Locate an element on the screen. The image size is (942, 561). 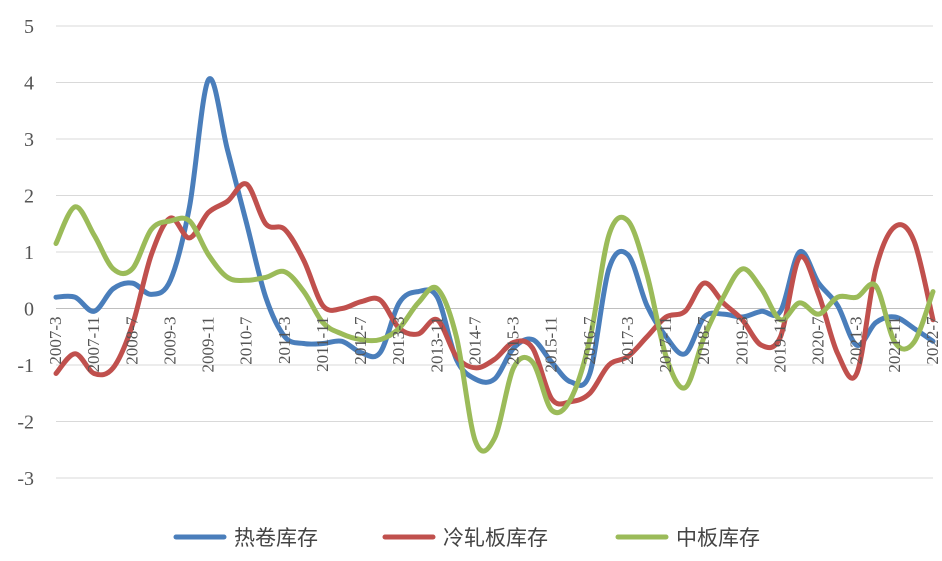
legend-label: 中板库存 is located at coordinates (718, 538).